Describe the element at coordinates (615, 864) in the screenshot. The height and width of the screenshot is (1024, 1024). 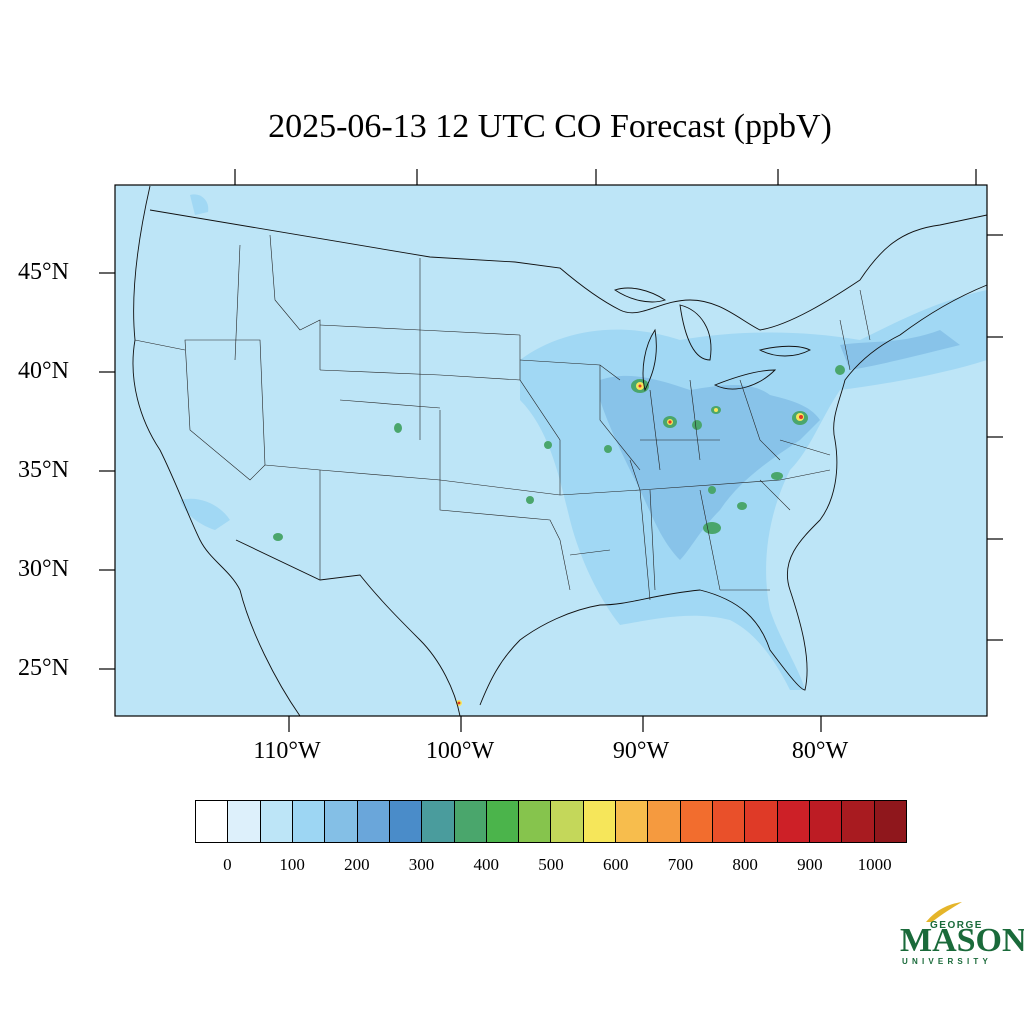
I see `colorbar-tick-label: 600` at that location.